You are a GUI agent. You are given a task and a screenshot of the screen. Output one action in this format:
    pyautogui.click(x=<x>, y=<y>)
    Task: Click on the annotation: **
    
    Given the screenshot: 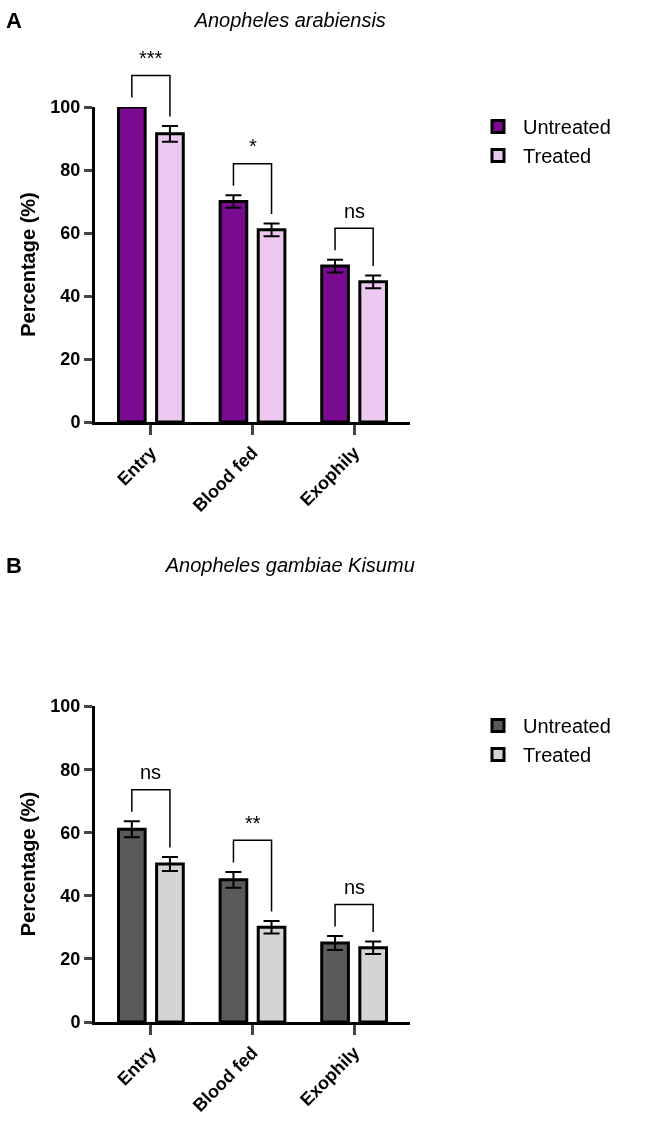 What is the action you would take?
    pyautogui.click(x=253, y=823)
    